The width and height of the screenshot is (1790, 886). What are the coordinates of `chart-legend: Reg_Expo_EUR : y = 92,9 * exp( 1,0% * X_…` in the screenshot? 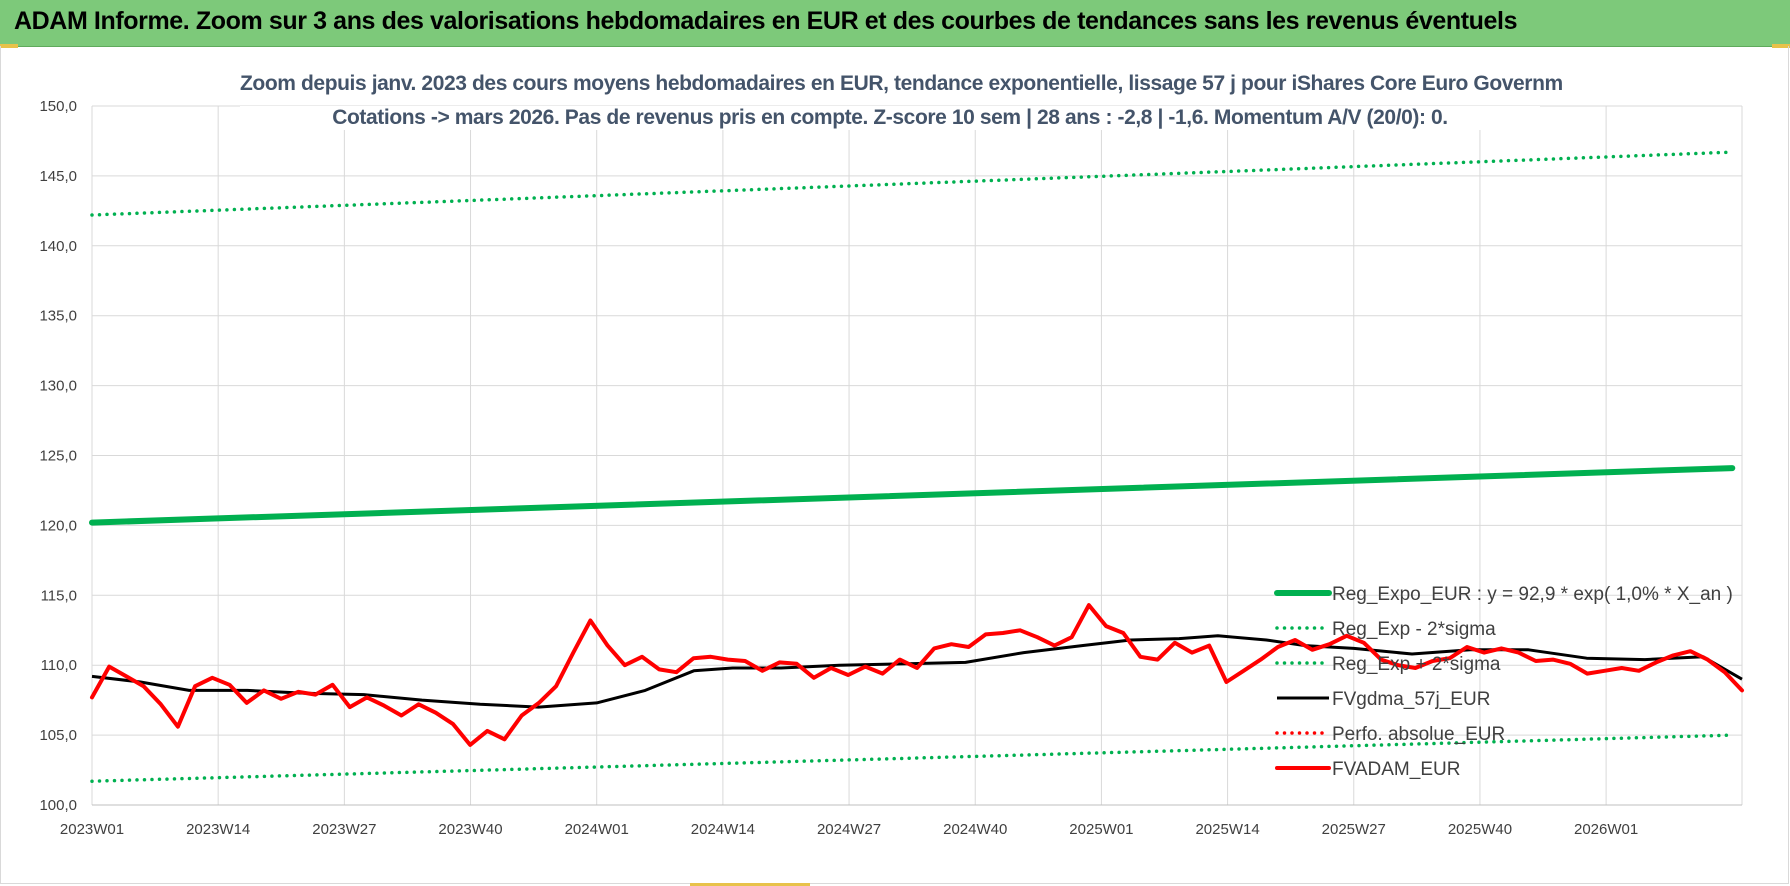 It's located at (1503, 682).